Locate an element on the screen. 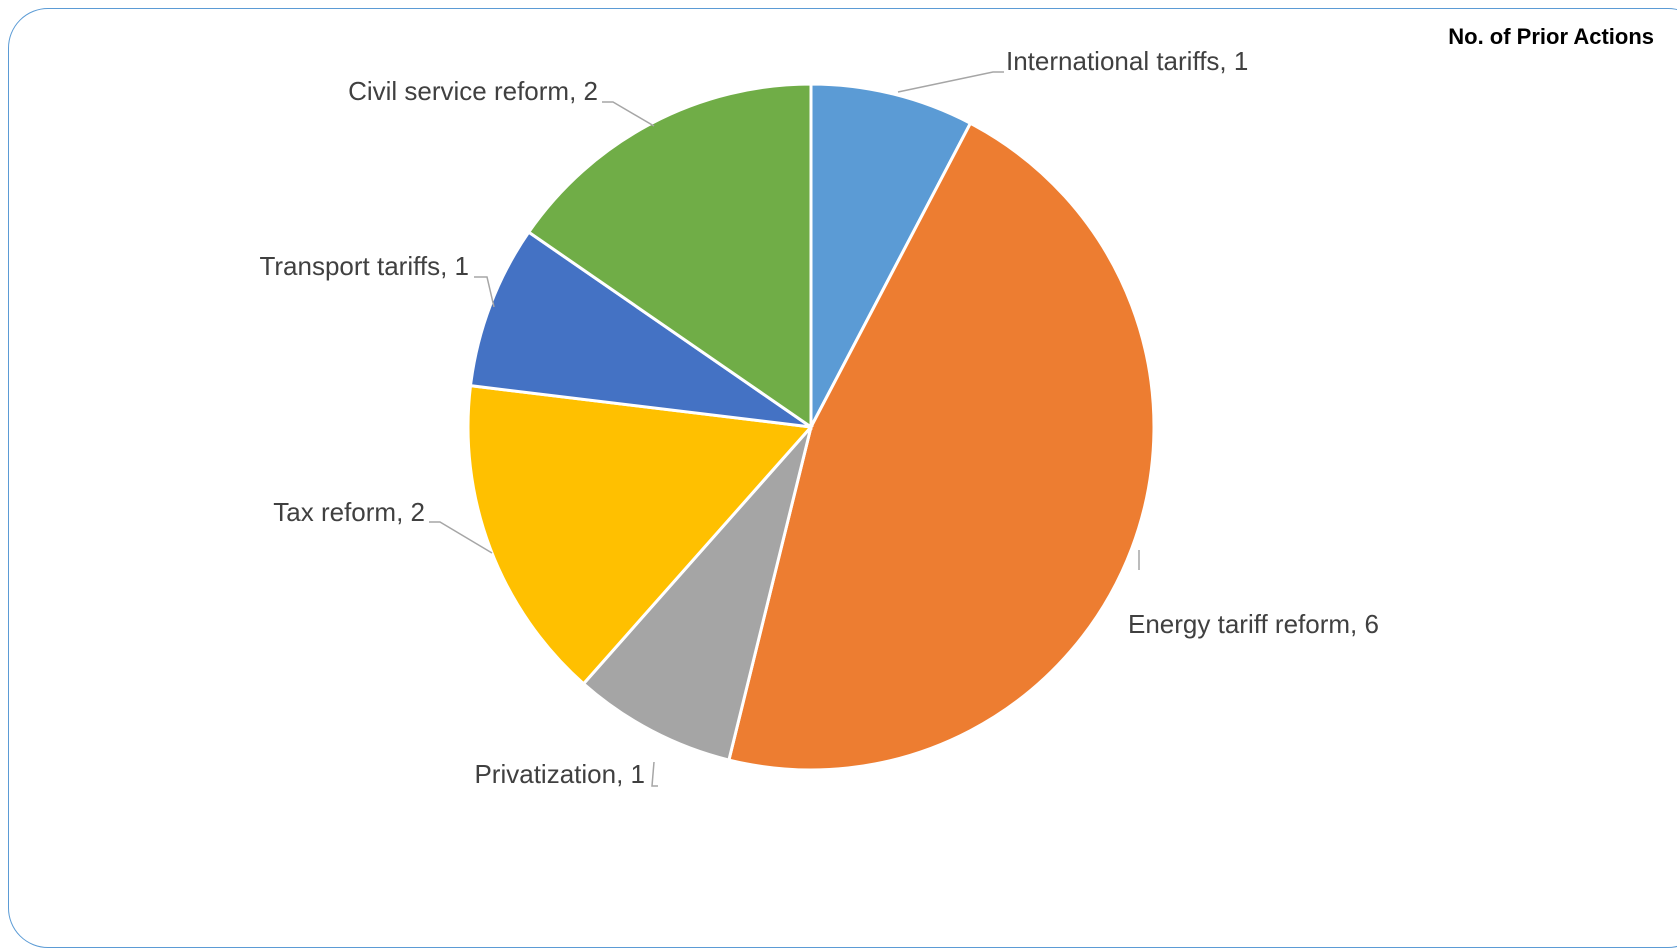 This screenshot has width=1677, height=948. slice-label-privatization: Privatization, 1 is located at coordinates (559, 774).